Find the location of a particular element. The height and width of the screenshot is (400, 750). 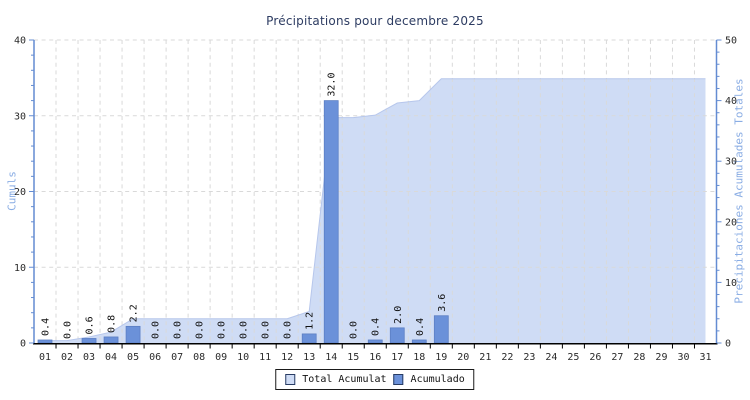

svg-text: 28 is located at coordinates (639, 357).